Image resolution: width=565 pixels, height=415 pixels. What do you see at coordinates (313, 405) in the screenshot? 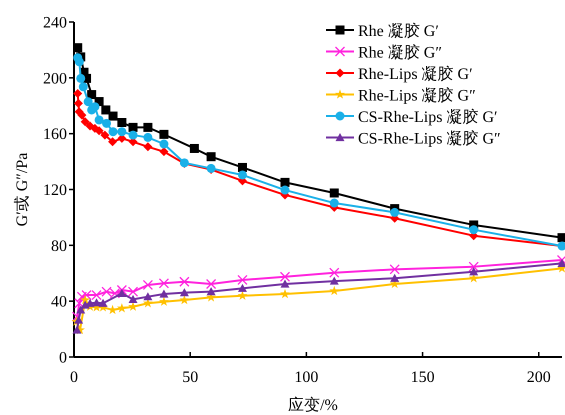
I see `x-axis-title: 应变/%` at bounding box center [313, 405].